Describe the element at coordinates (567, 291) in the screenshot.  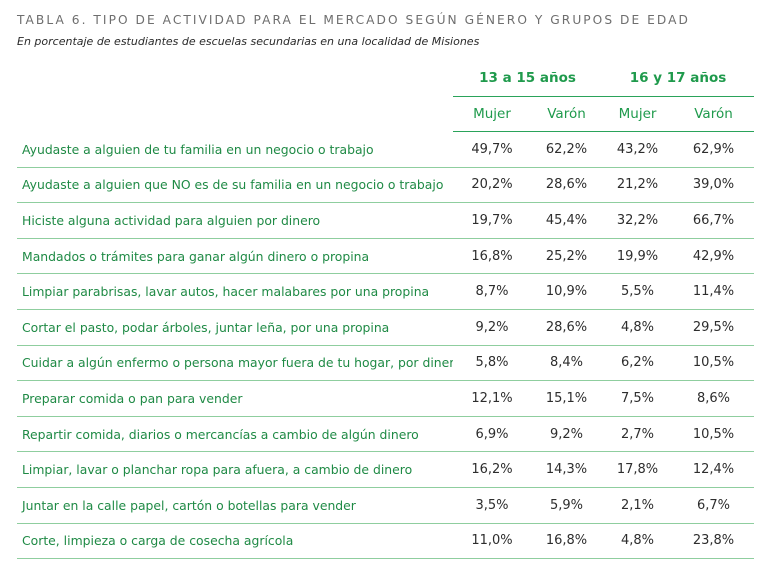
I see `value-cell: 10,9%` at that location.